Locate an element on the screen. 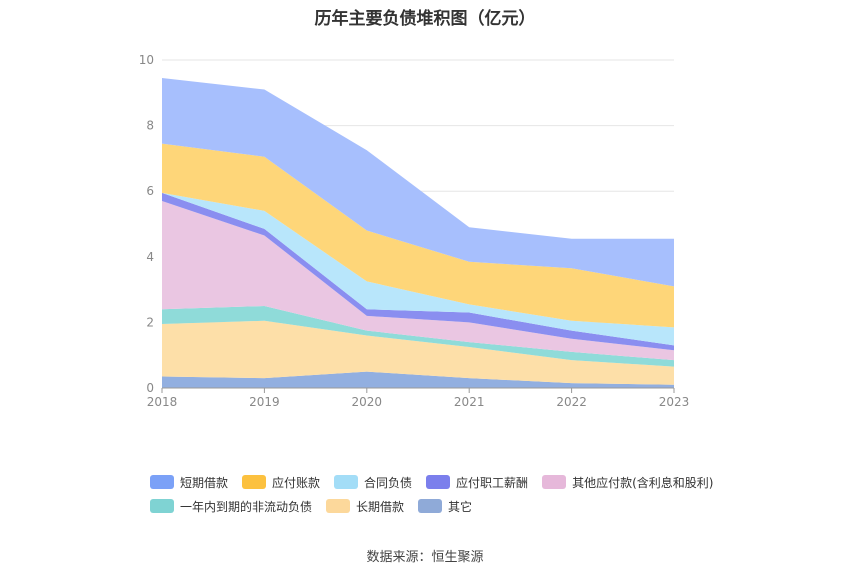  legend-row: 一年内到期的非流动负债 长期借款 其它 is located at coordinates (460, 506).